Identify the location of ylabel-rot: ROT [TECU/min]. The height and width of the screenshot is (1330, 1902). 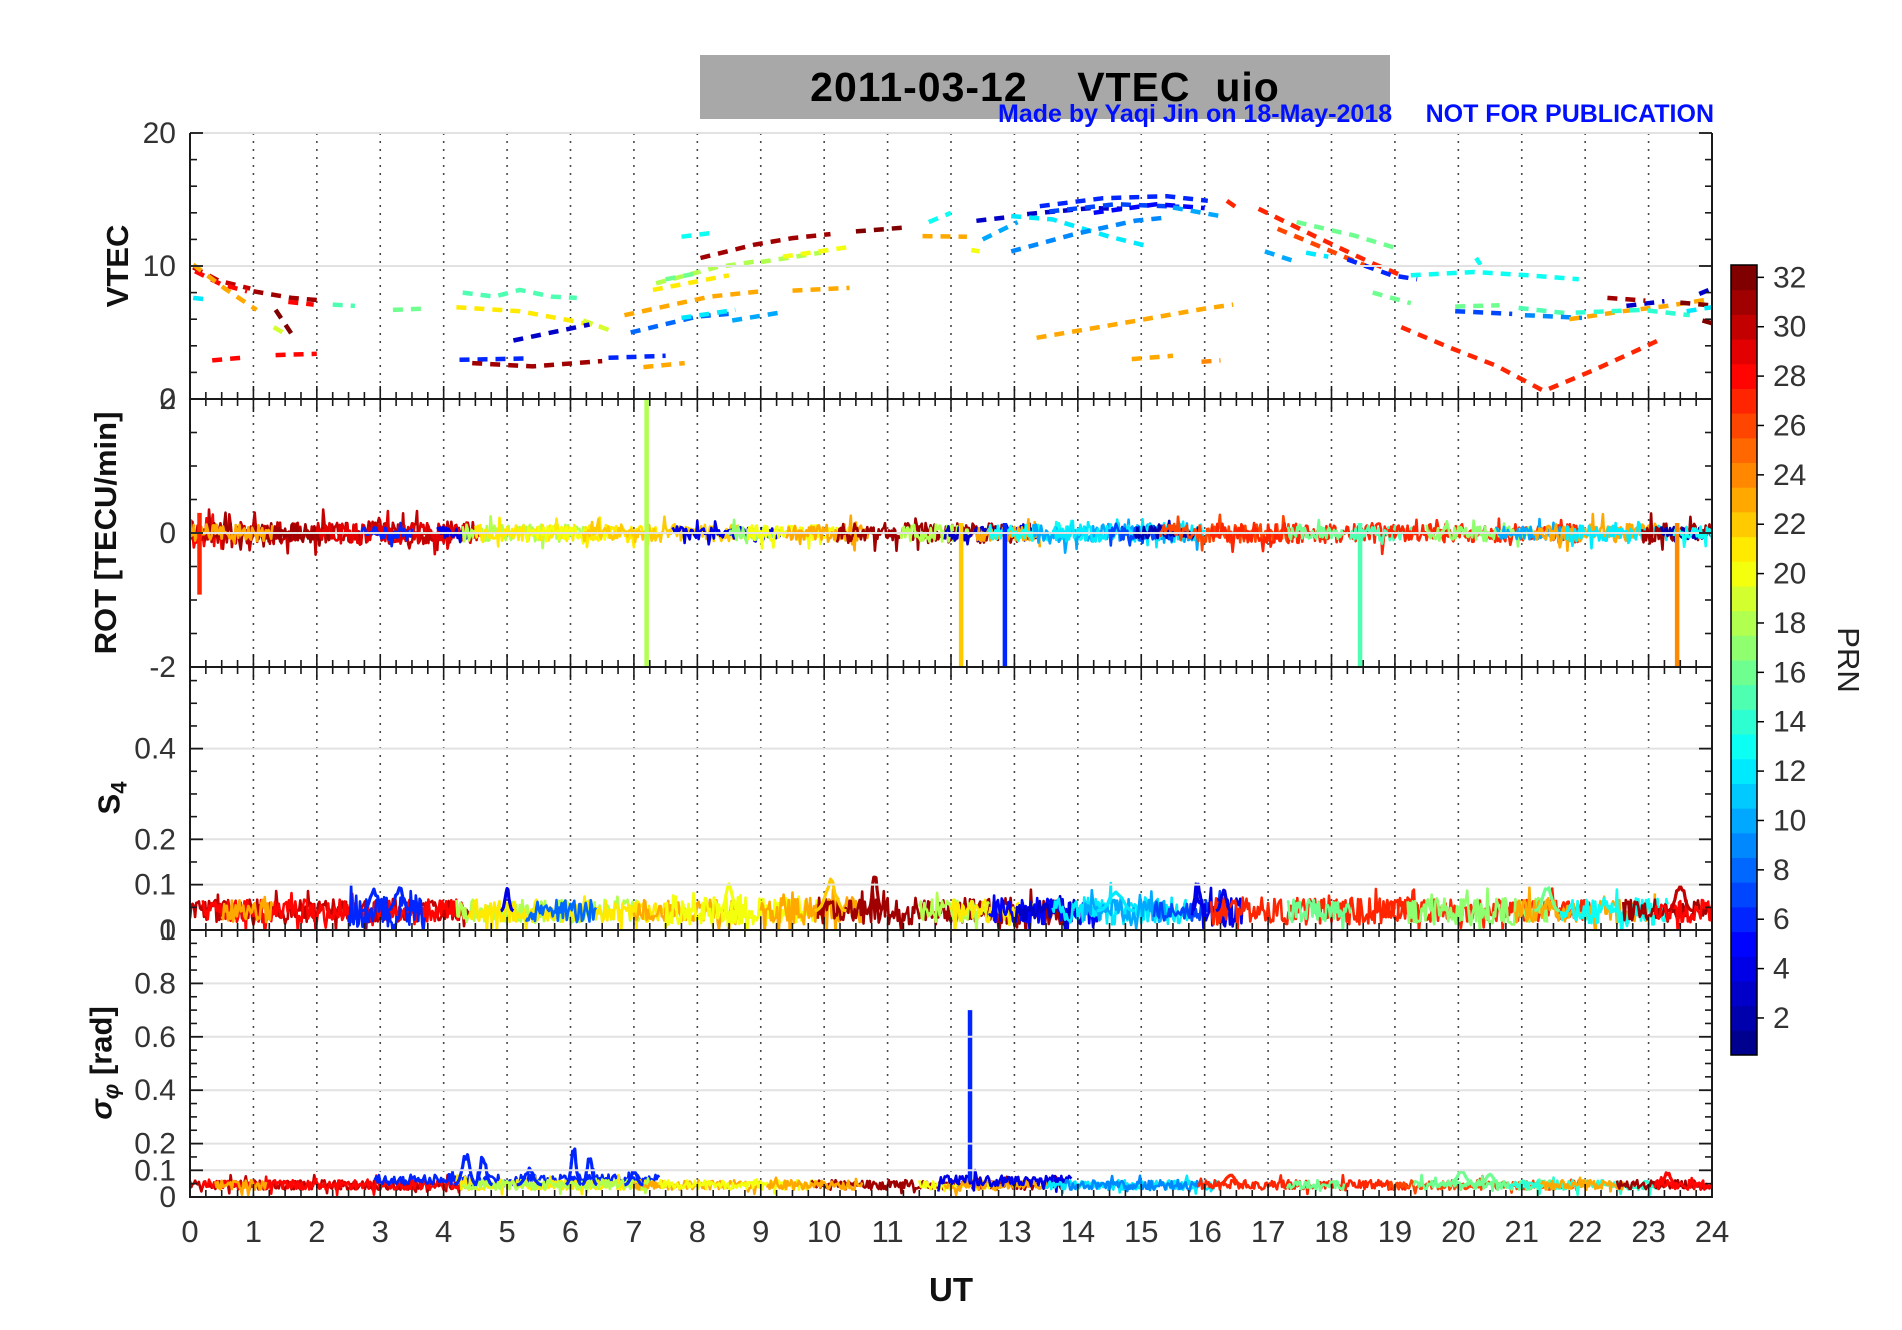
(105, 533).